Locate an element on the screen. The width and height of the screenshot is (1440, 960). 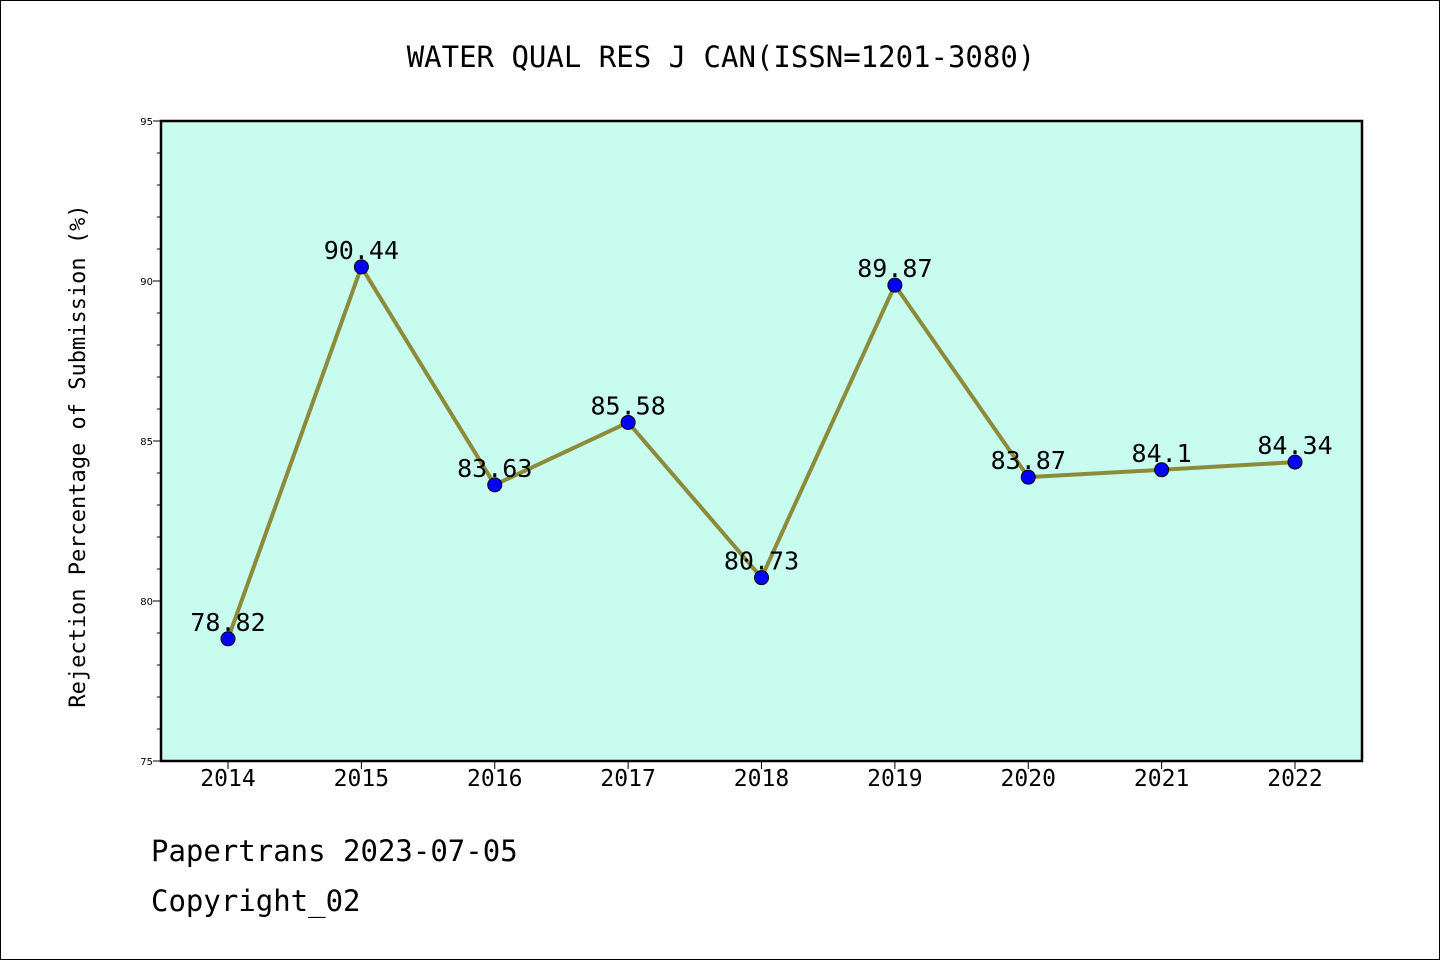
y-tick-label: 80 is located at coordinates (146, 602).